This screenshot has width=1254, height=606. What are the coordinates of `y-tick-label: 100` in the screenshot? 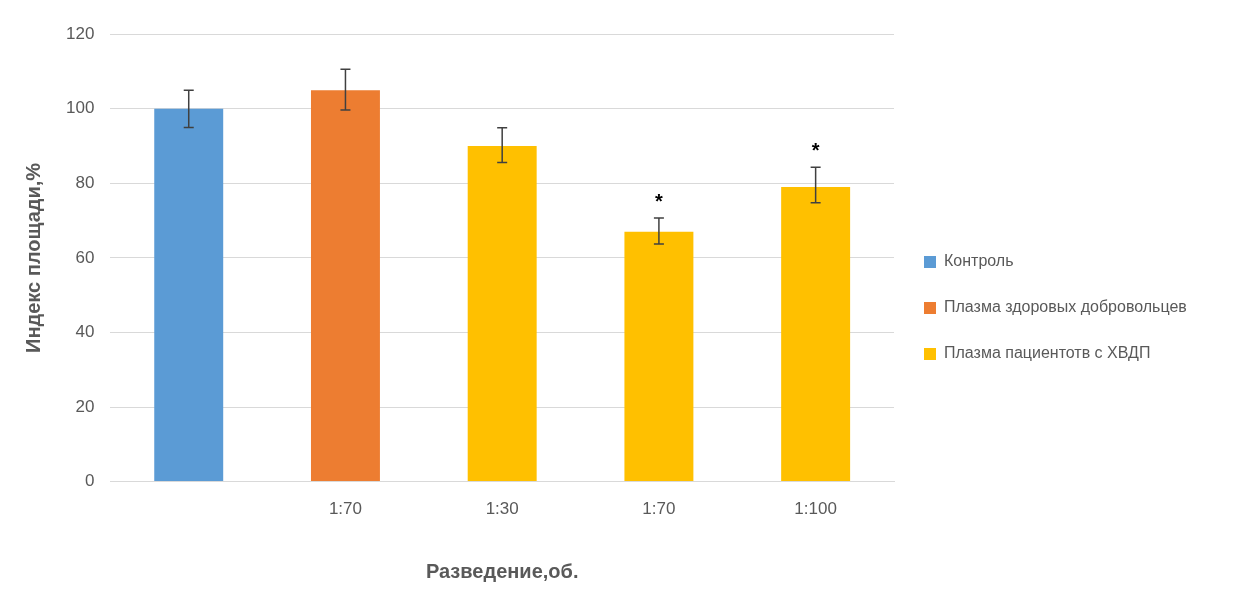 It's located at (80, 108).